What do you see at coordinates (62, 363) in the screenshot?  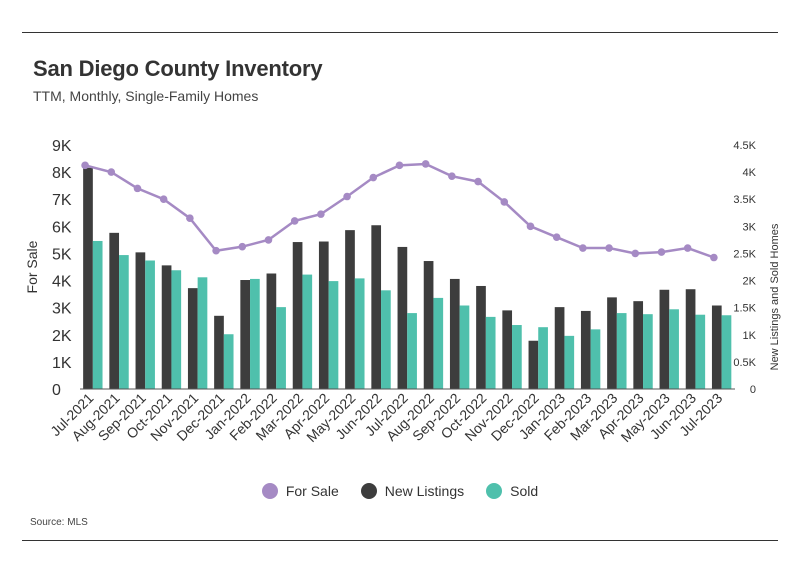 I see `y-tick-label-left: 1K` at bounding box center [62, 363].